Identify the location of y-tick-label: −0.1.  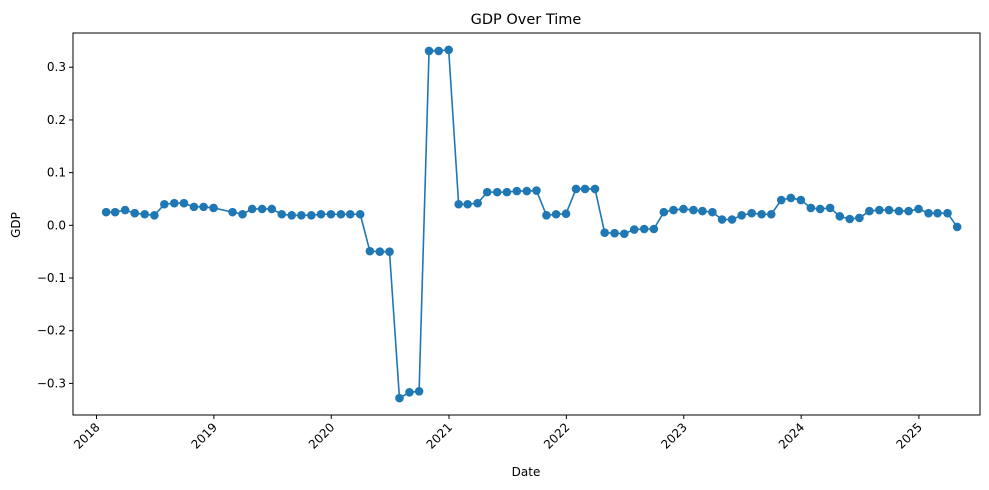
(51, 278).